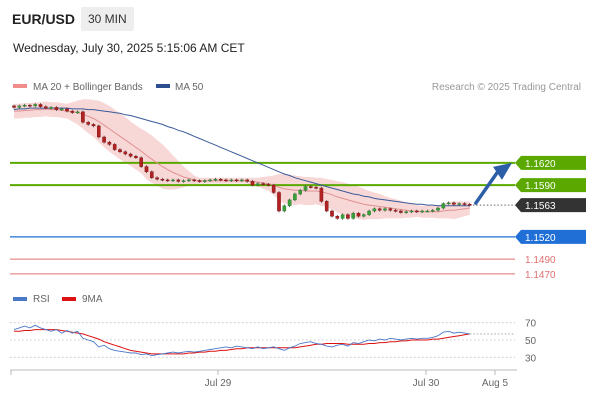 The height and width of the screenshot is (400, 590). Describe the element at coordinates (129, 48) in the screenshot. I see `chart-datetime: Wednesday, July 30, 2025 5:15:06 AM CET` at that location.